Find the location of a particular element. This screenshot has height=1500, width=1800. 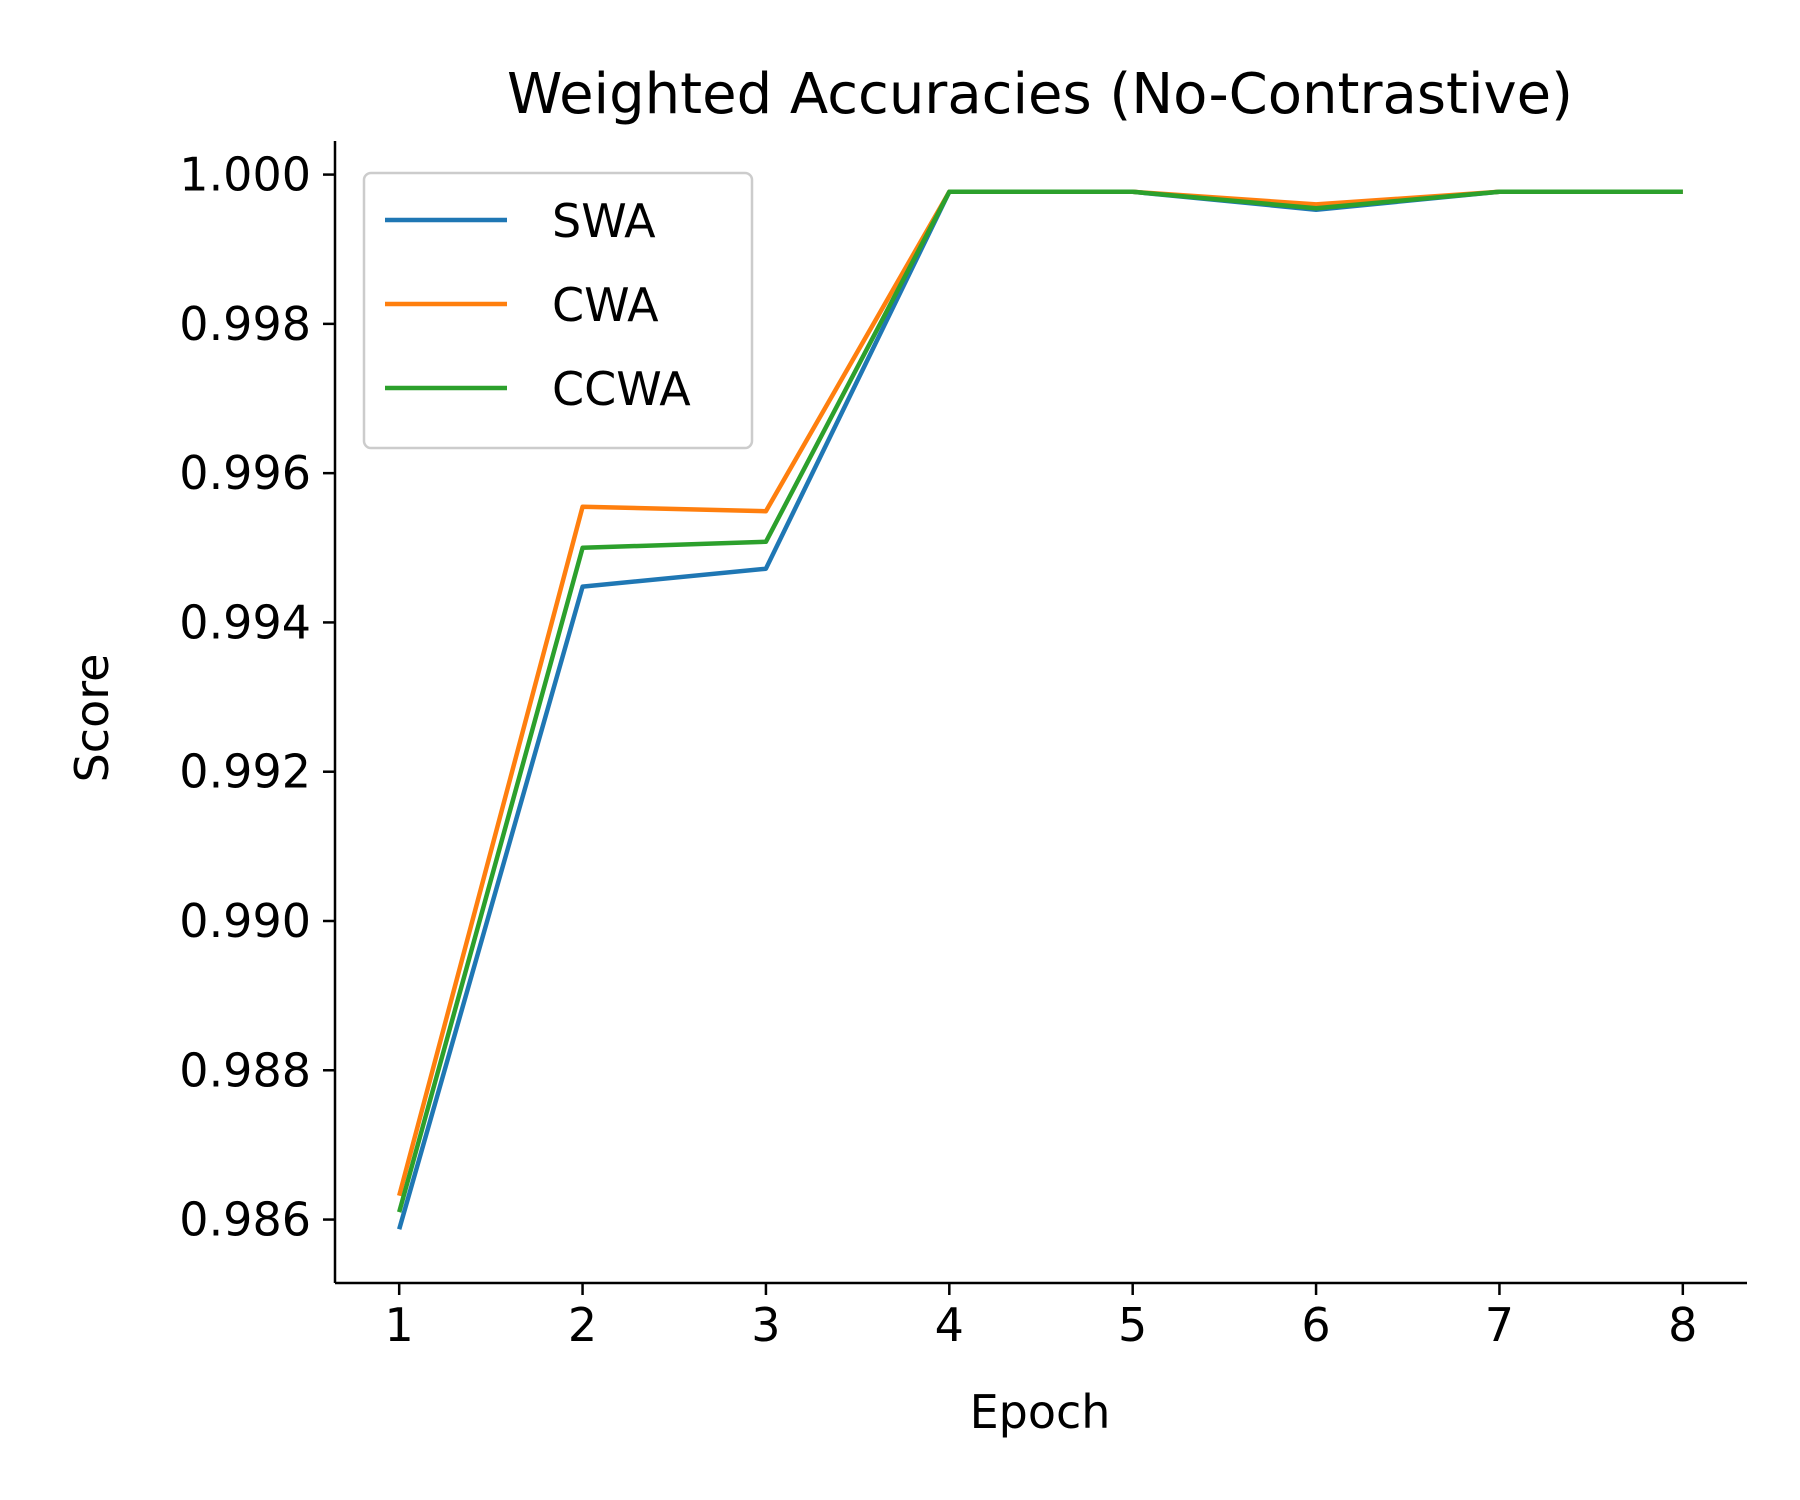

y-tick-label: 0.996 is located at coordinates (245, 473).